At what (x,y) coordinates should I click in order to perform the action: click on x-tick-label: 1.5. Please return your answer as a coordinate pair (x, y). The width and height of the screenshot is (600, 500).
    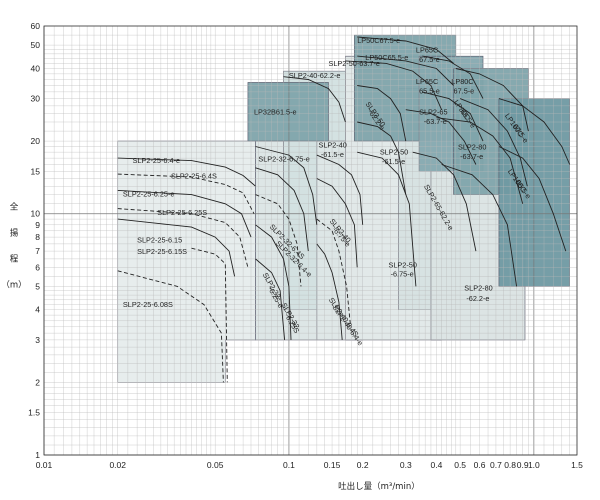
    Looking at the image, I should click on (577, 465).